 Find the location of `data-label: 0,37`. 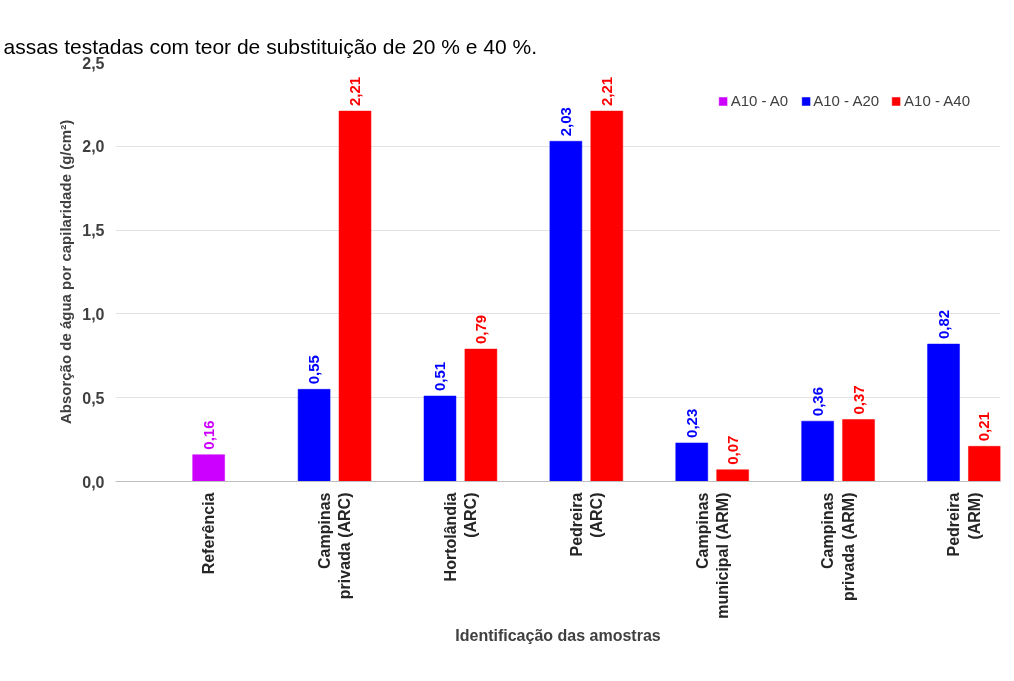

data-label: 0,37 is located at coordinates (858, 400).